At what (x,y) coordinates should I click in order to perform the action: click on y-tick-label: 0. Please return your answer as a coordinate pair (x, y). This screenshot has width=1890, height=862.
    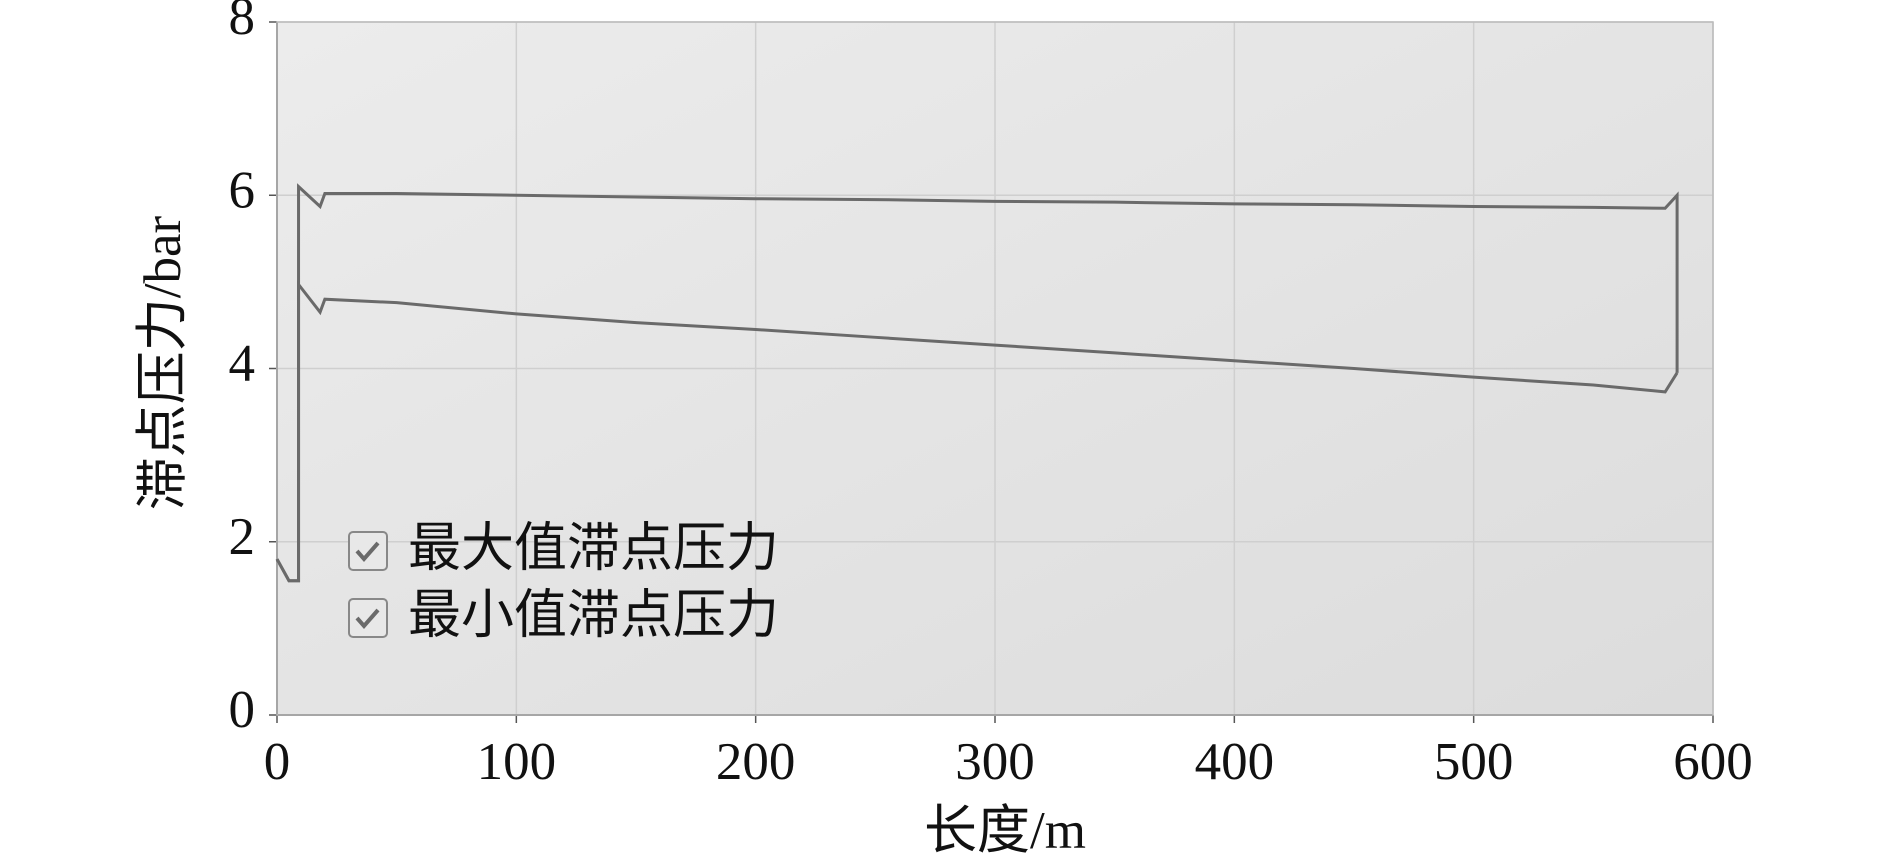
    Looking at the image, I should click on (242, 710).